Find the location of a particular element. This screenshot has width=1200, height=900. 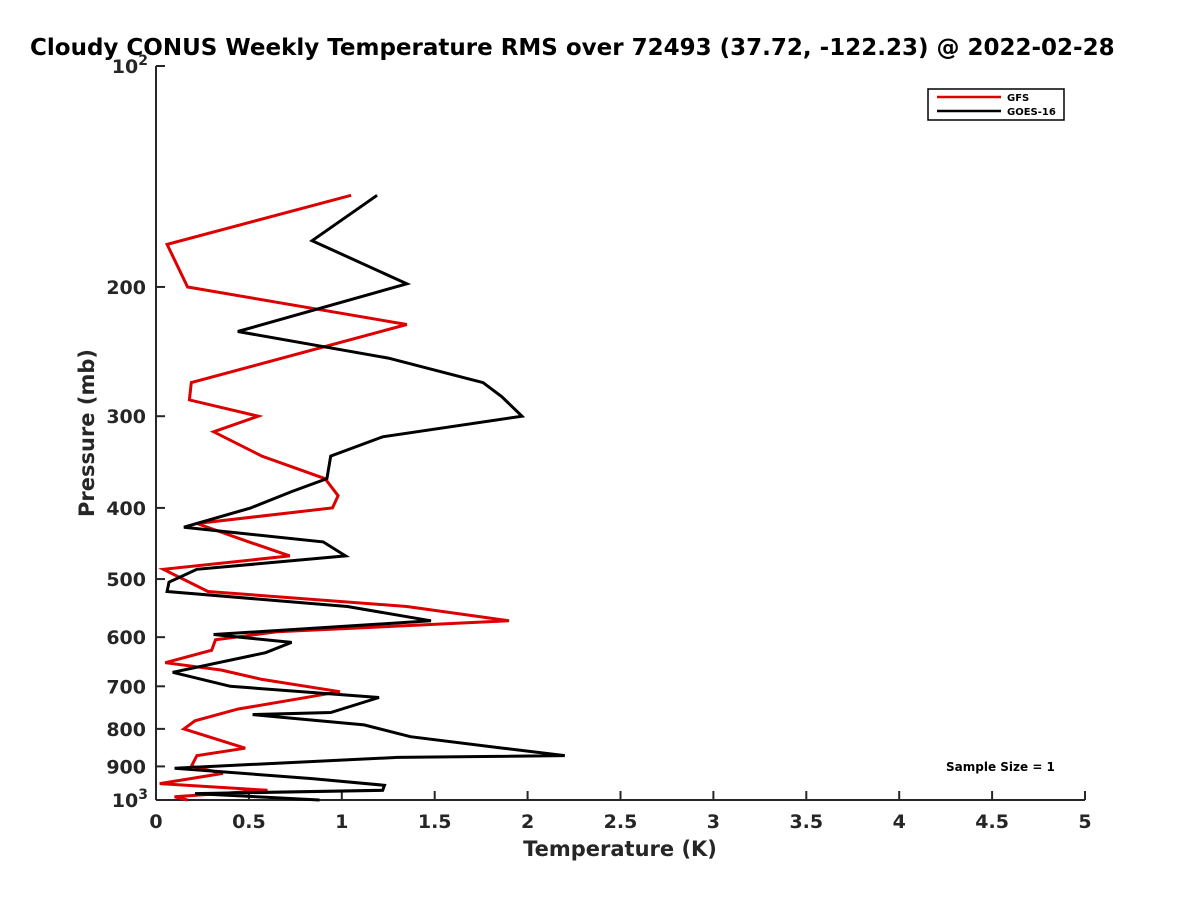

legend-label-goes16: GOES-16 is located at coordinates (1031, 112).